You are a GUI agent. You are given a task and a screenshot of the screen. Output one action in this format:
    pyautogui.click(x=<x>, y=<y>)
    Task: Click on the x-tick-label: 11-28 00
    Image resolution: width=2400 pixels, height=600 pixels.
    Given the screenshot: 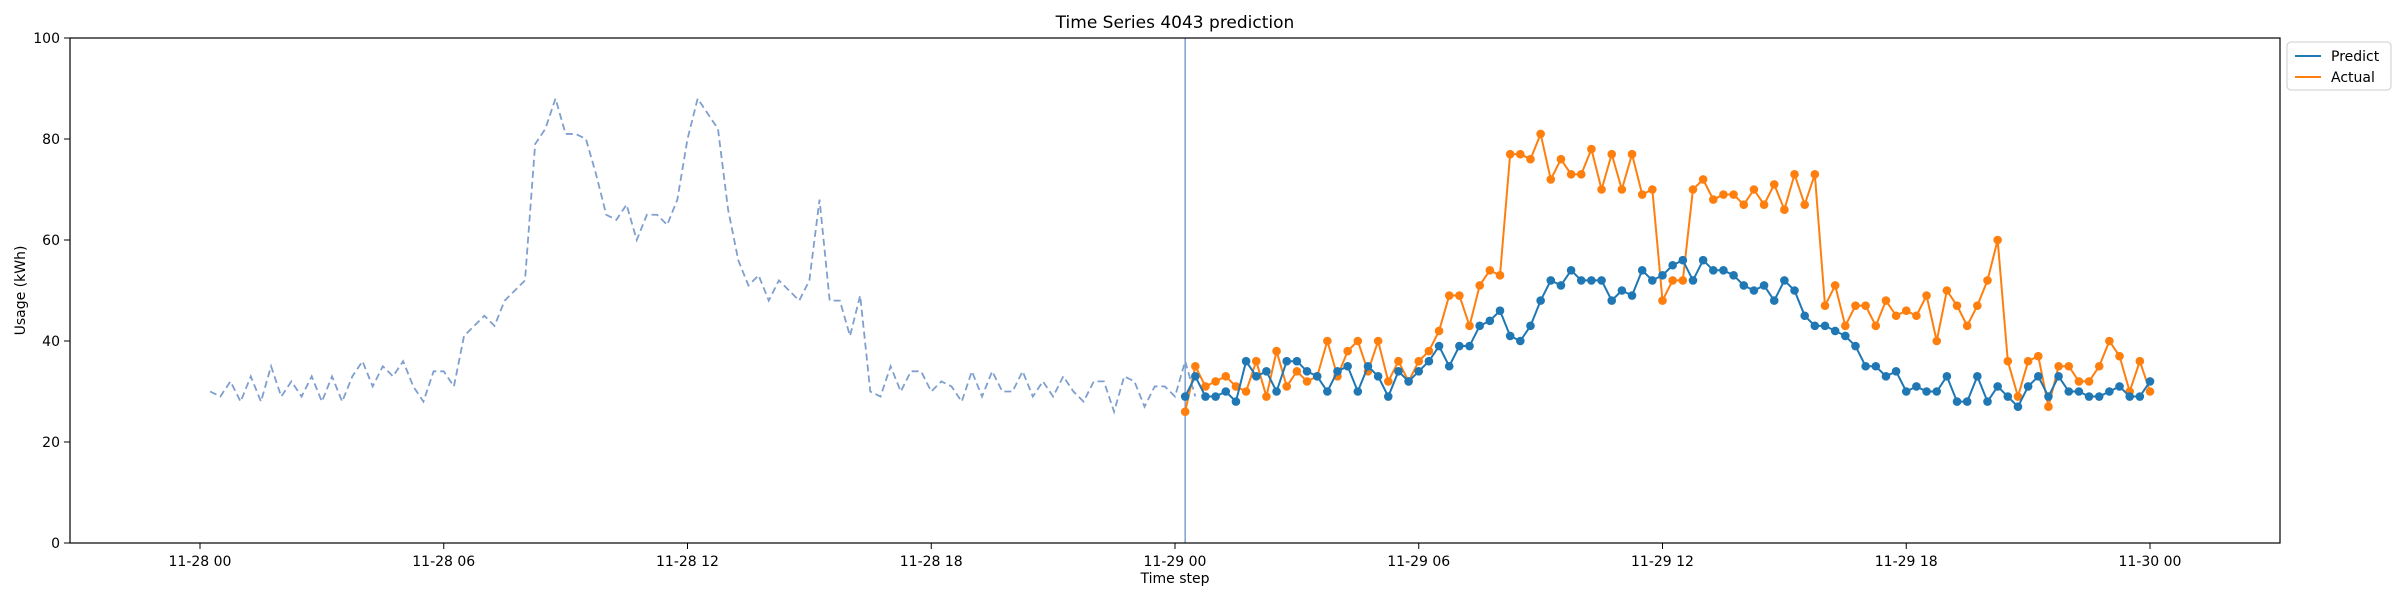 What is the action you would take?
    pyautogui.click(x=200, y=562)
    